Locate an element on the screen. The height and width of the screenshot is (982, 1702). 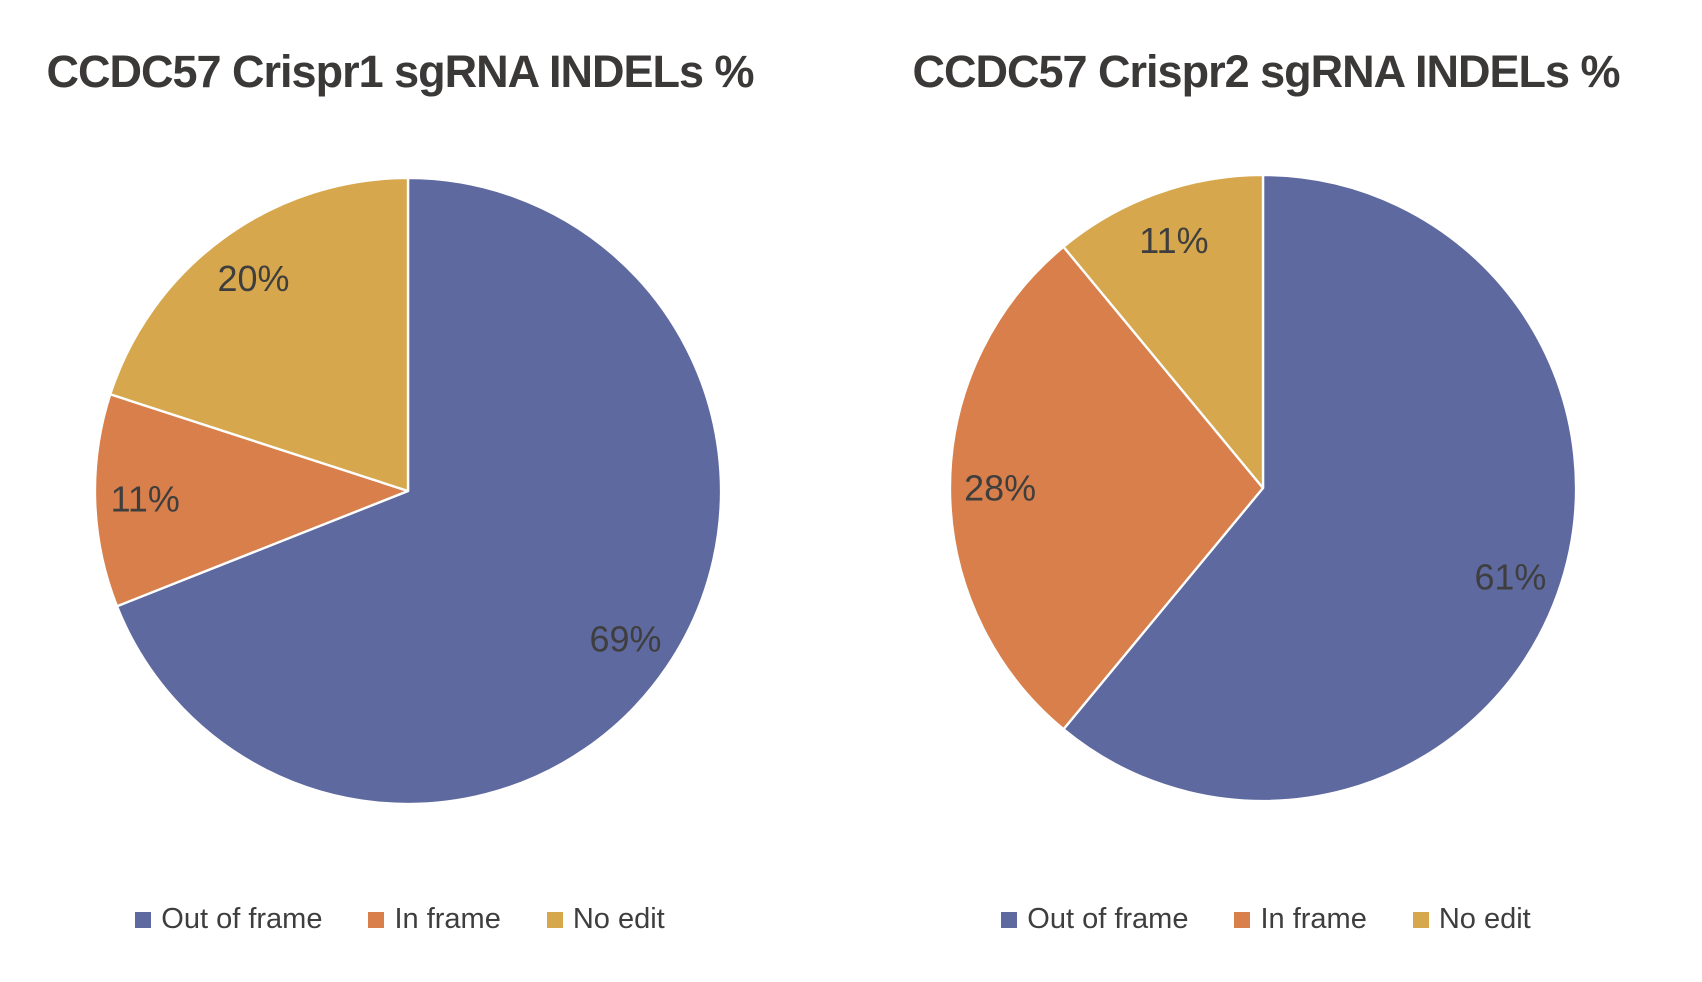
chart-title: CCDC57 Crispr1 sgRNA INDELs % is located at coordinates (400, 71).